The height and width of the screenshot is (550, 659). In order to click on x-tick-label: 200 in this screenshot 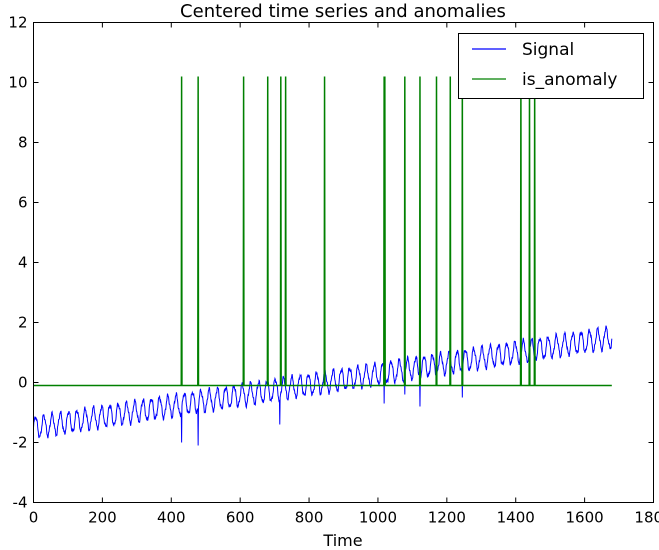, I will do `click(102, 518)`.